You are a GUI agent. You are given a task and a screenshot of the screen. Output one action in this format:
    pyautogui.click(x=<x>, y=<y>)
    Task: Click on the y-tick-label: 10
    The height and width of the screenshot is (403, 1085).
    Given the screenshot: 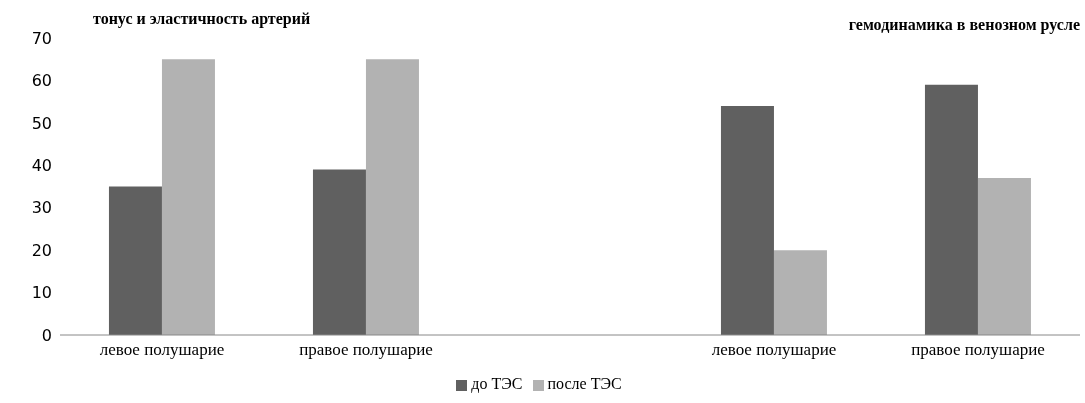 What is the action you would take?
    pyautogui.click(x=41, y=293)
    